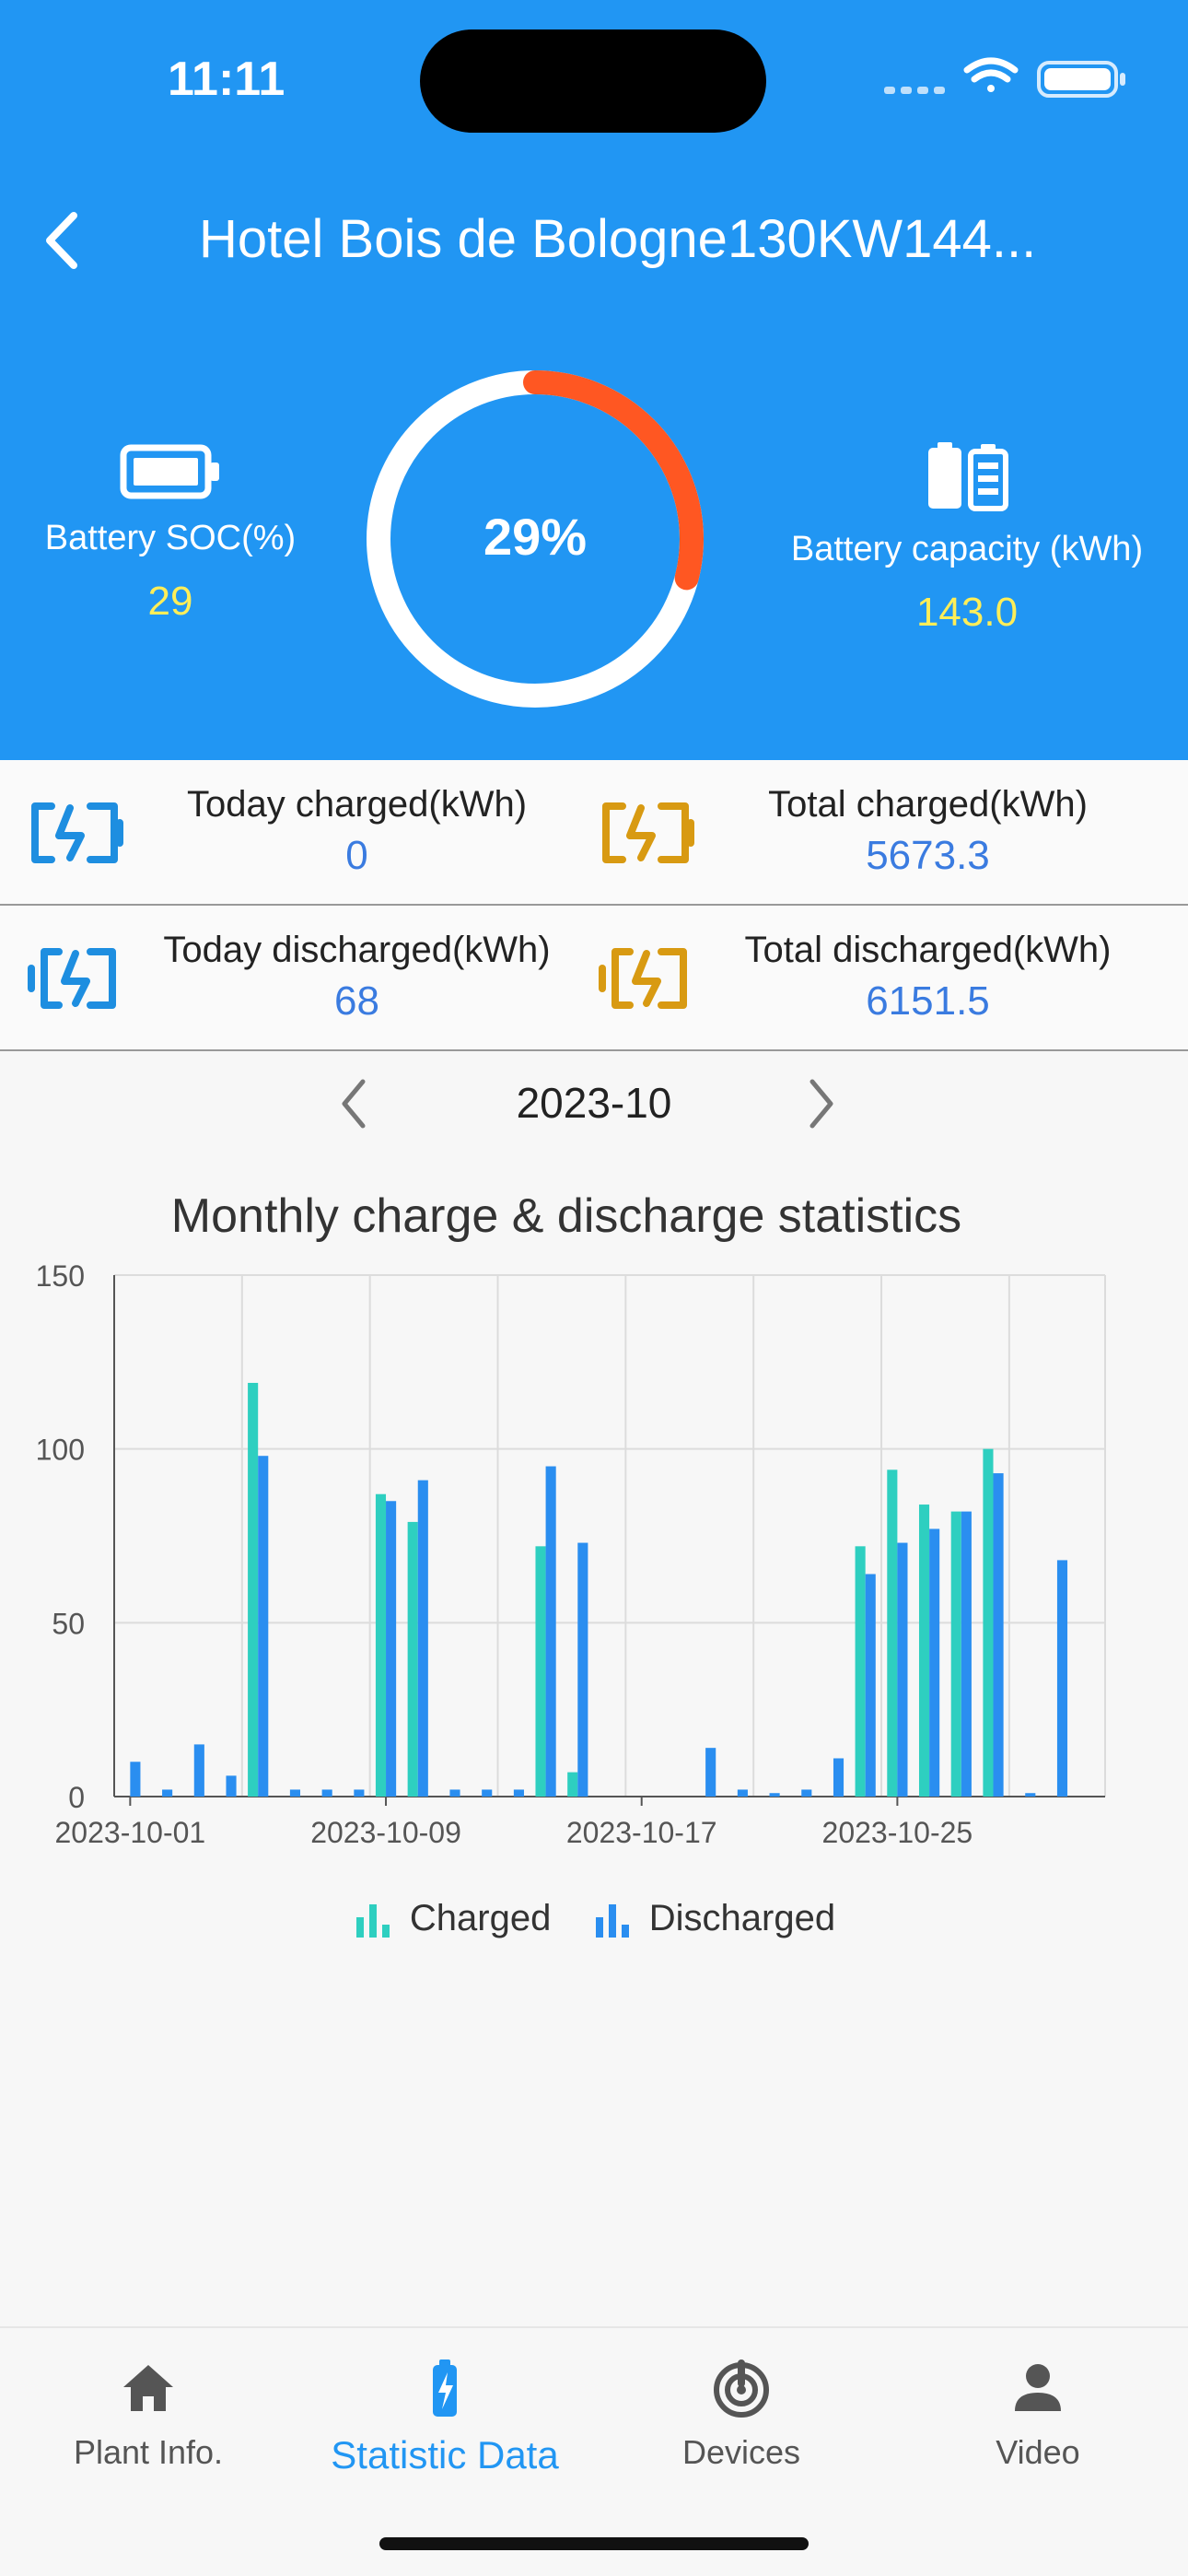 This screenshot has height=2576, width=1188. I want to click on tab-video-label: Video, so click(1038, 2452).